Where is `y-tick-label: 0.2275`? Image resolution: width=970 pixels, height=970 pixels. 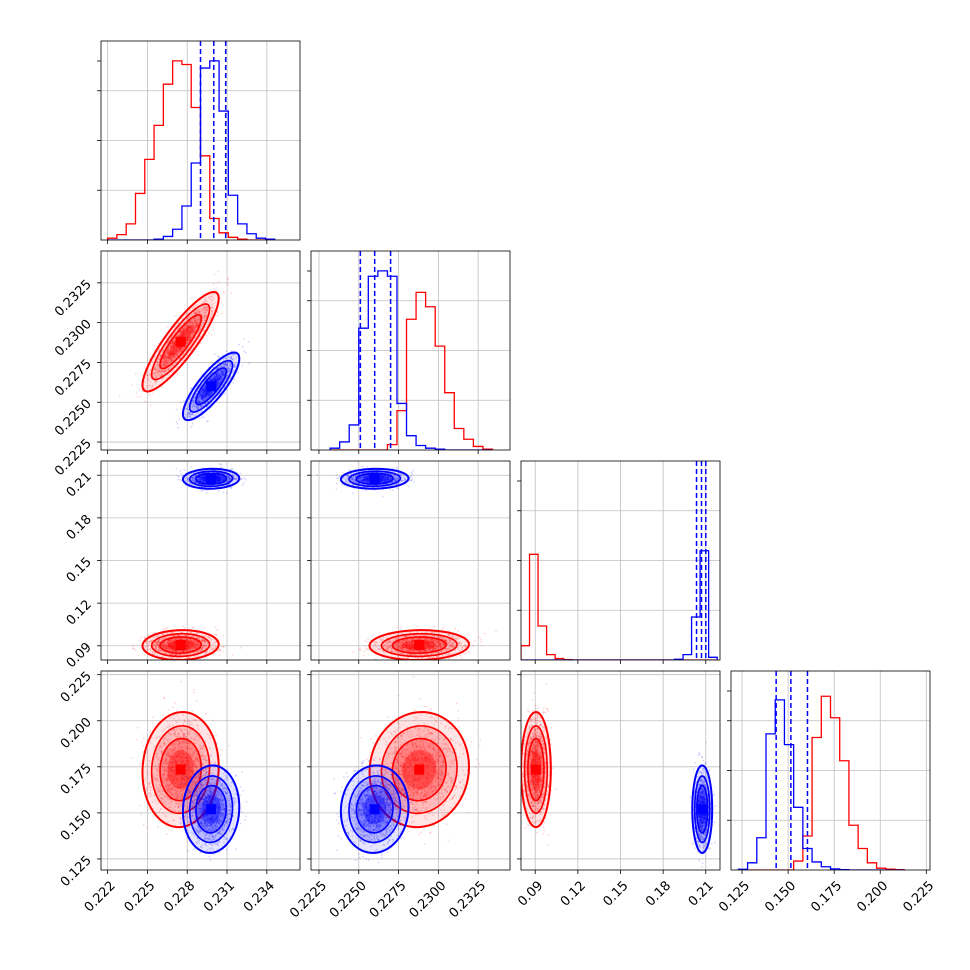
y-tick-label: 0.2275 is located at coordinates (73, 378).